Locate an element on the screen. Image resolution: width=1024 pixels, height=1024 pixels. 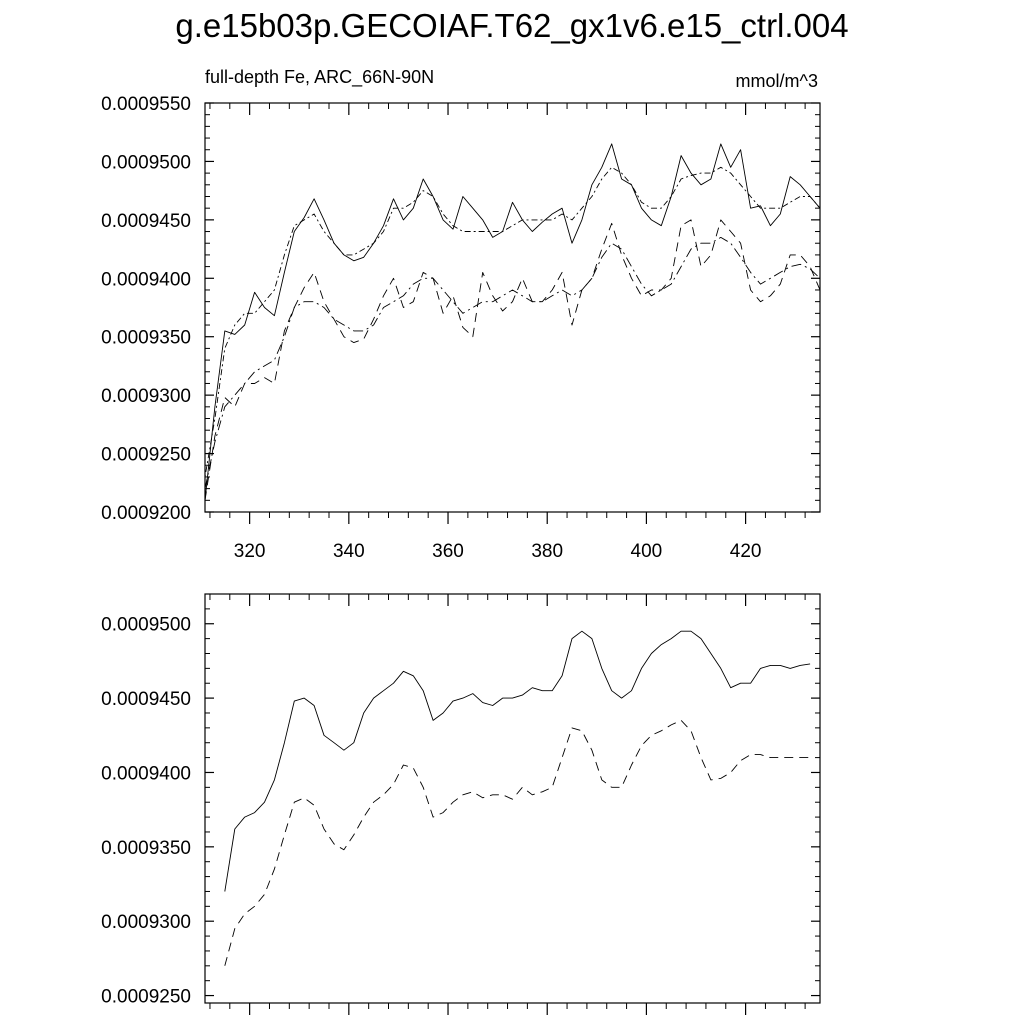
y-tick-label: 0.0009200 is located at coordinates (146, 513).